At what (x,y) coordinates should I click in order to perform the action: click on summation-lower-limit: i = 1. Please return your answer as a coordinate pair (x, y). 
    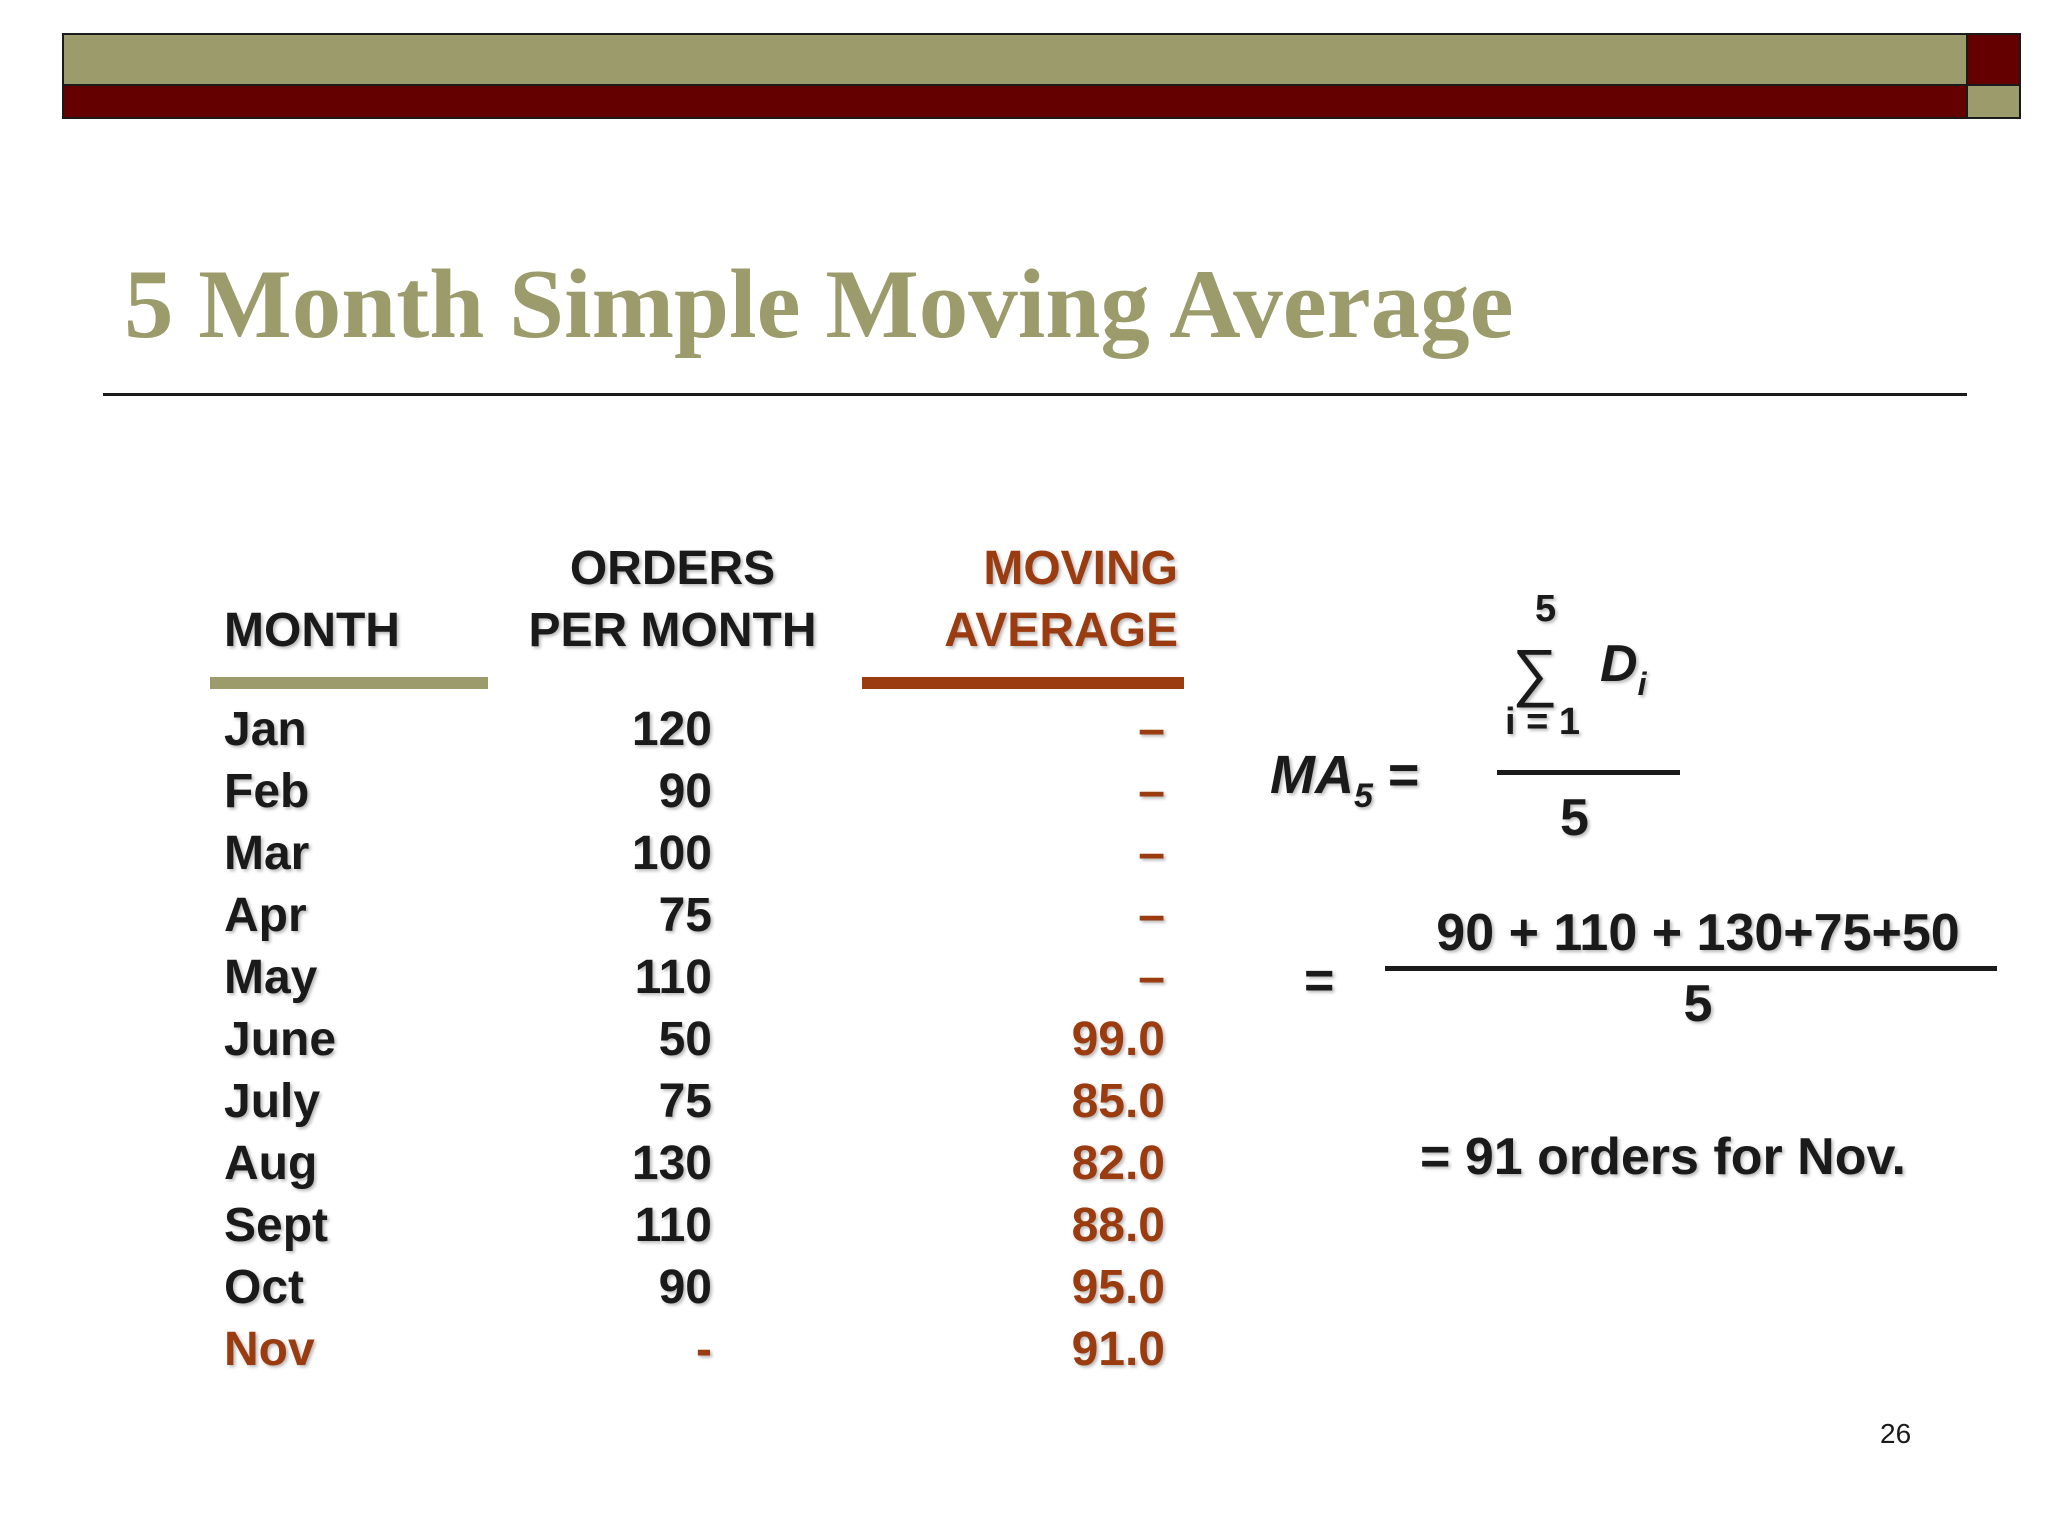
    Looking at the image, I should click on (1542, 722).